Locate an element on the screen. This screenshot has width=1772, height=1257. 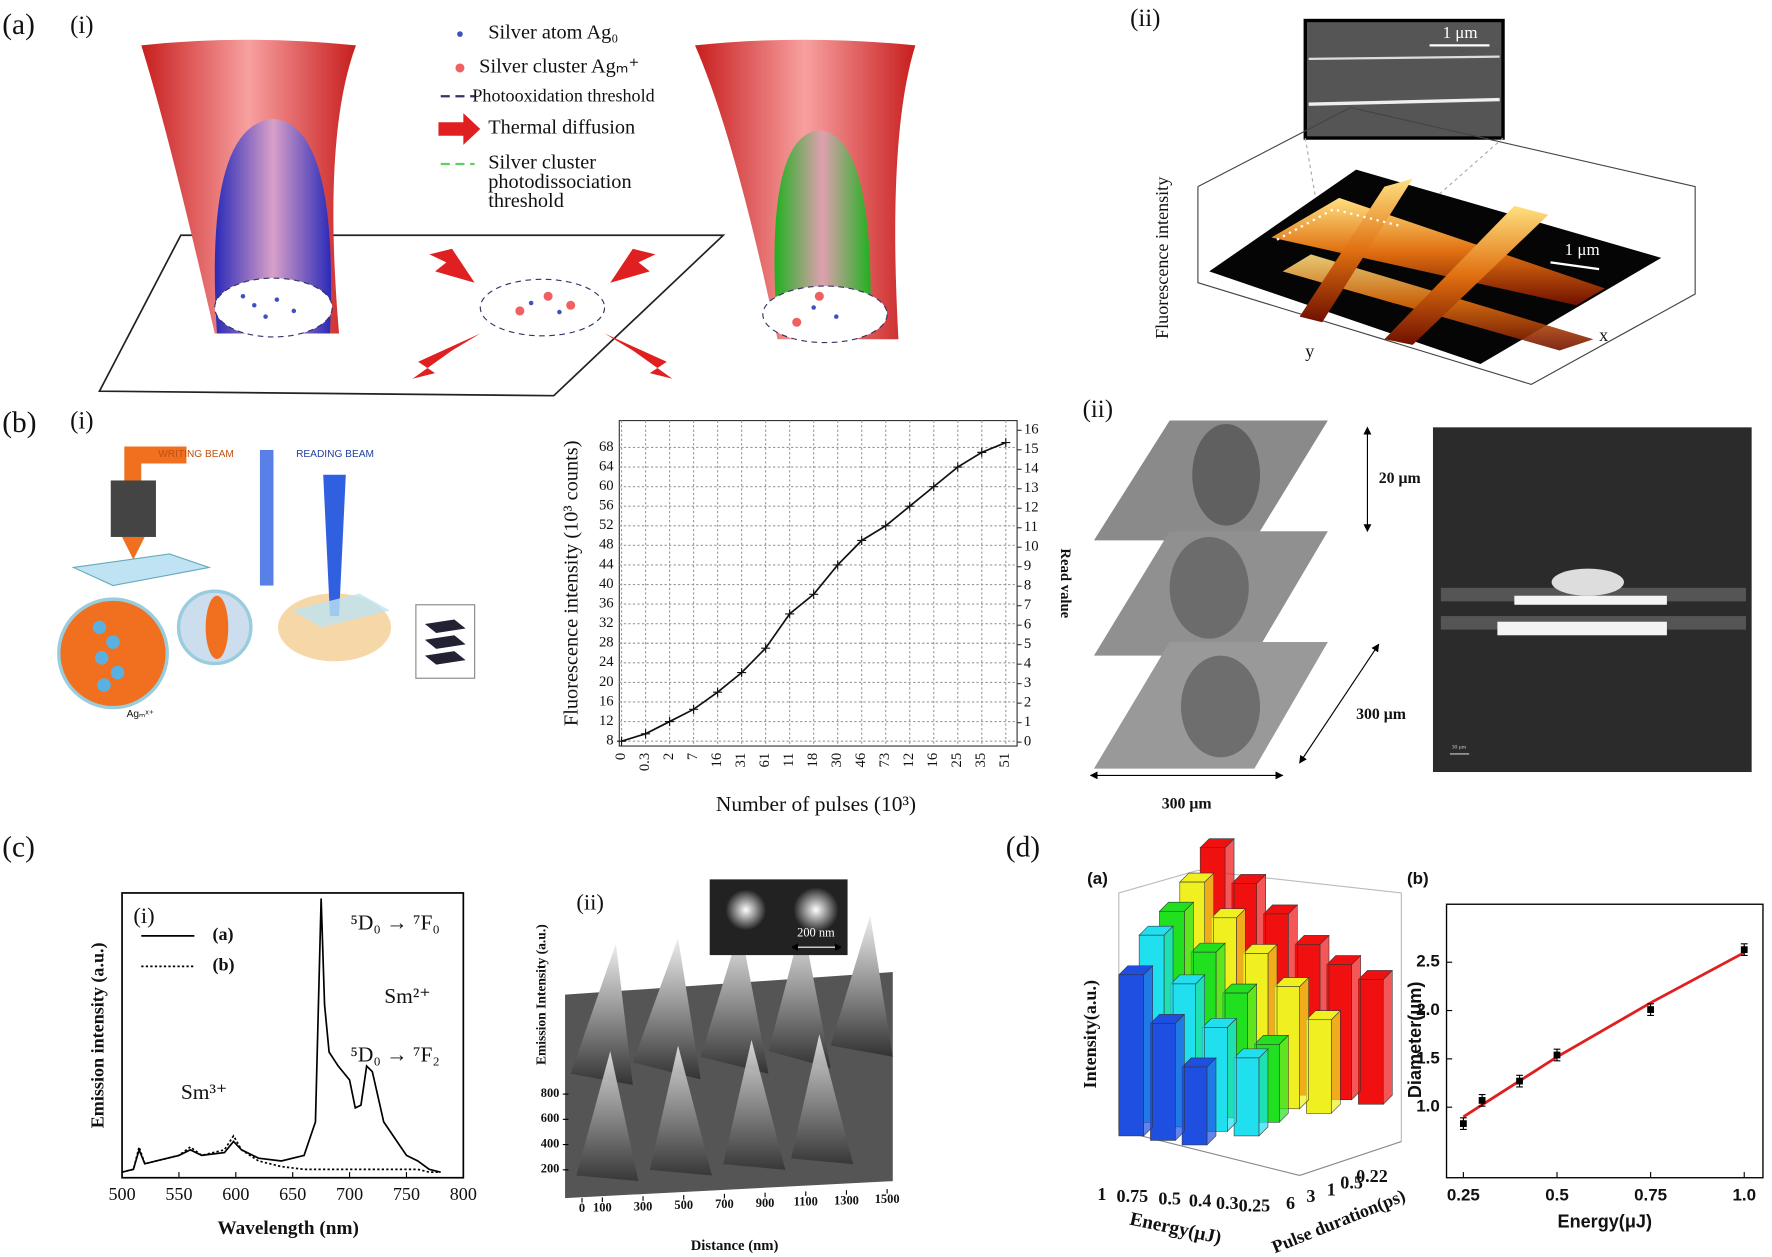
x-tick-label: 16 is located at coordinates (933, 760).